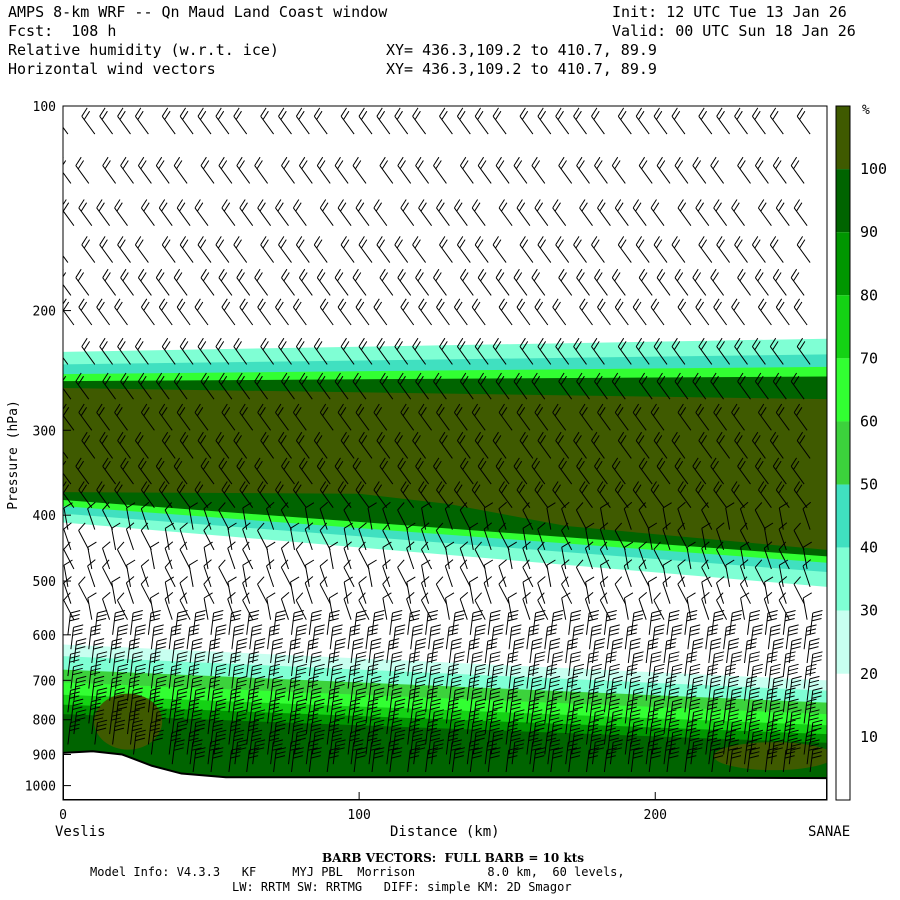  Describe the element at coordinates (48, 447) in the screenshot. I see `y-axis: 100 200 300 400 500 600 700 800 900 1000` at that location.